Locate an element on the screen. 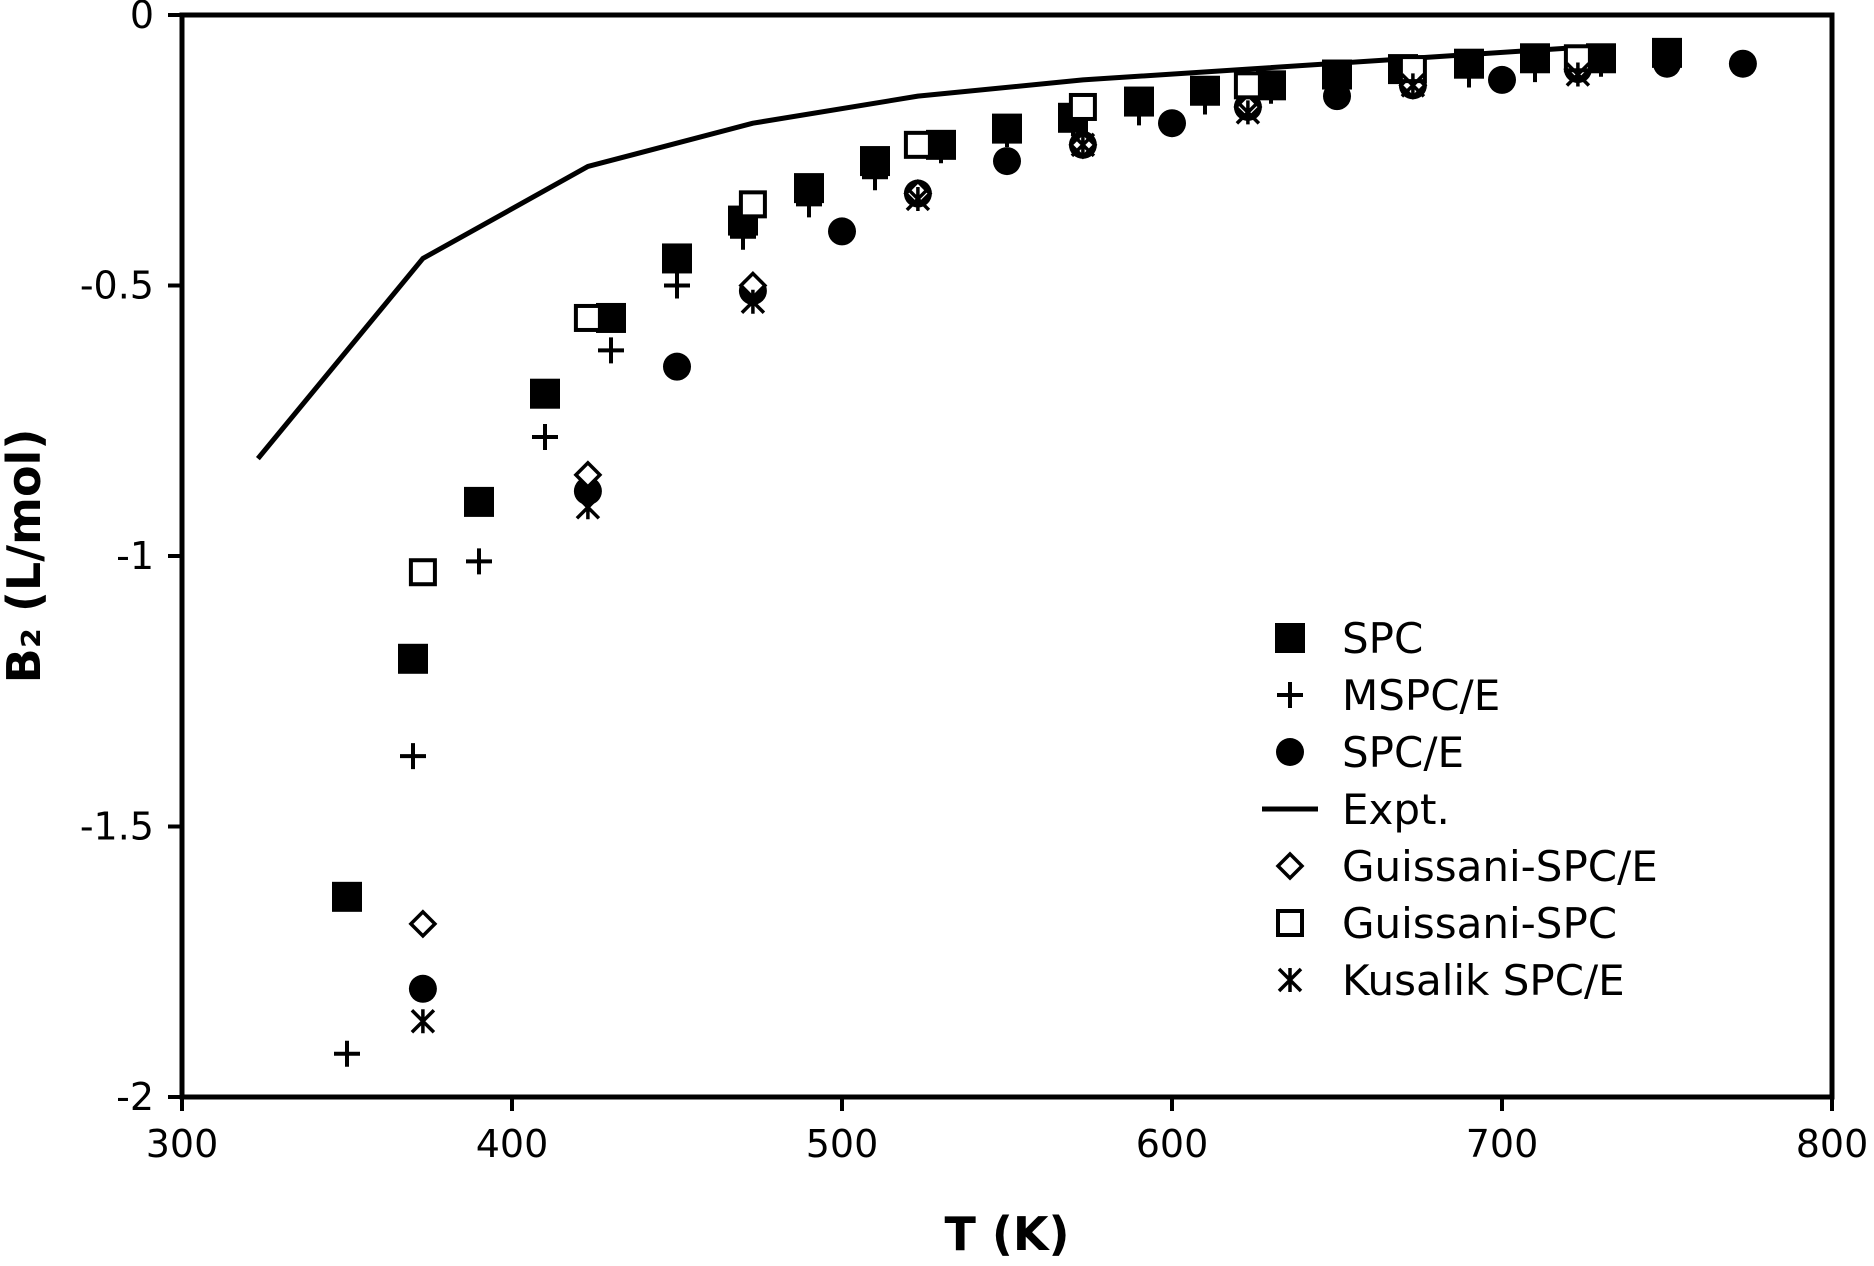 The image size is (1874, 1266). legend-swatch-kusalik-spc-e is located at coordinates (1290, 980).